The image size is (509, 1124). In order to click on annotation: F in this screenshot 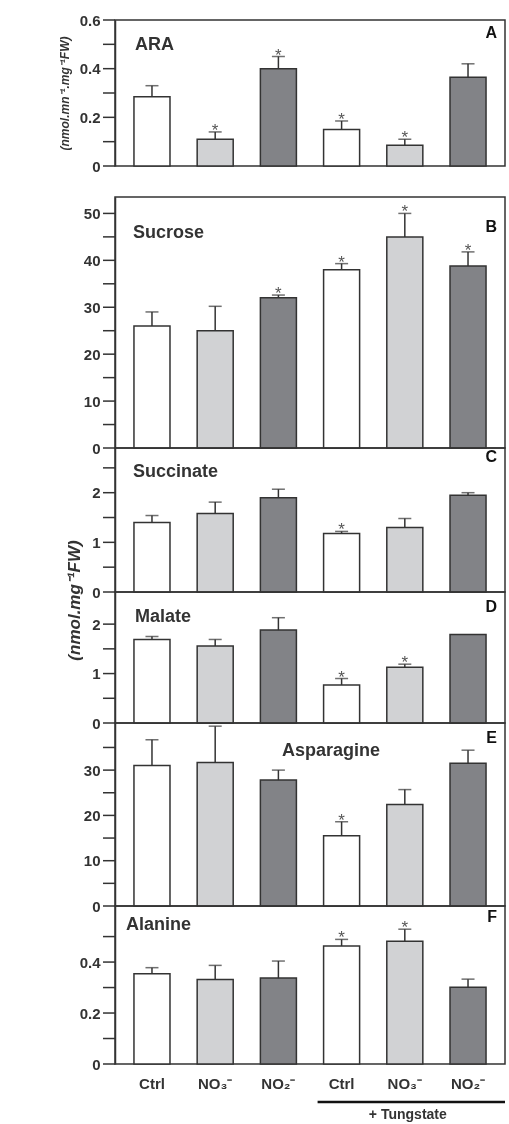, I will do `click(492, 916)`.